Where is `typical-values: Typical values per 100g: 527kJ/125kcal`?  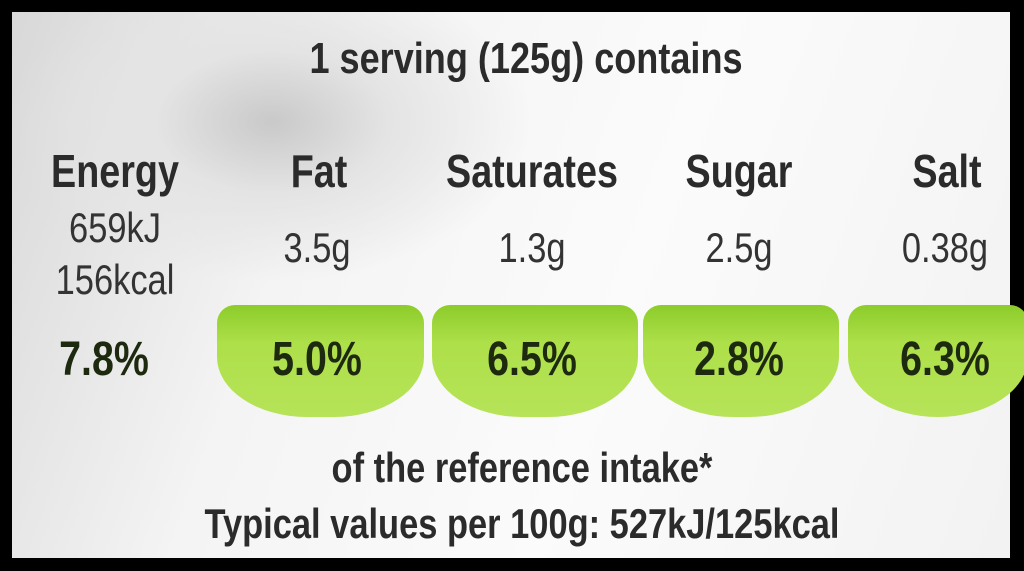 typical-values: Typical values per 100g: 527kJ/125kcal is located at coordinates (522, 523).